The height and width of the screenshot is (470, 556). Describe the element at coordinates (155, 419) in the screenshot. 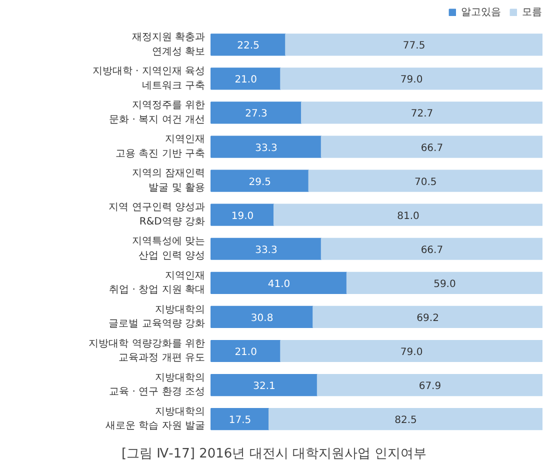

I see `y-tick-label: 지방대학의 새로운 학습 자원 발굴` at that location.